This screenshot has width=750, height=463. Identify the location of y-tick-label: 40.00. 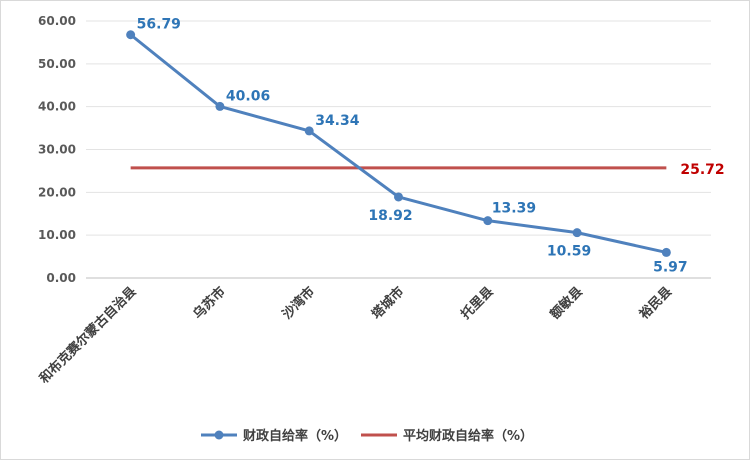
(57, 107).